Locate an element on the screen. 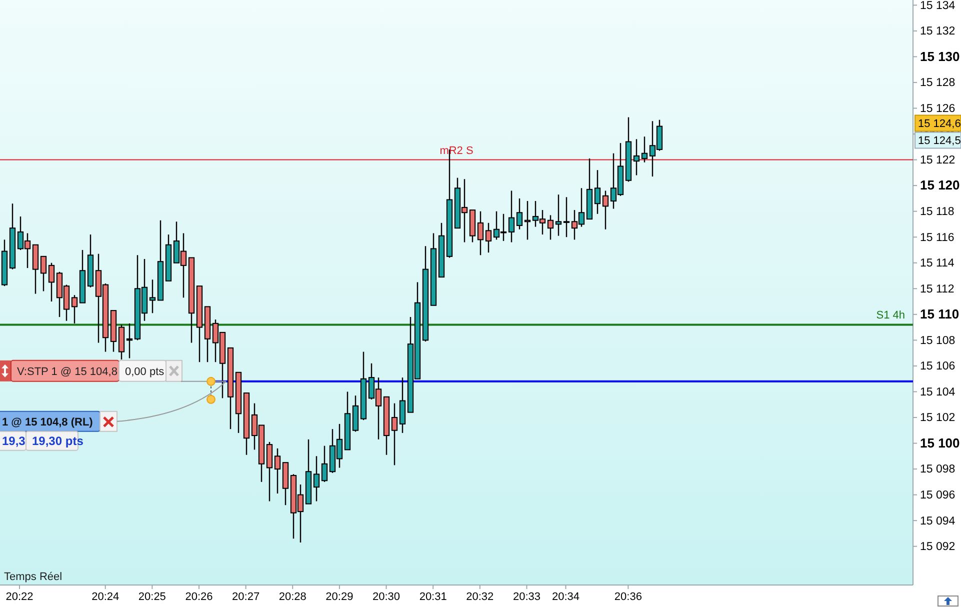 This screenshot has width=961, height=607. x-tick-label: 20:24 is located at coordinates (106, 596).